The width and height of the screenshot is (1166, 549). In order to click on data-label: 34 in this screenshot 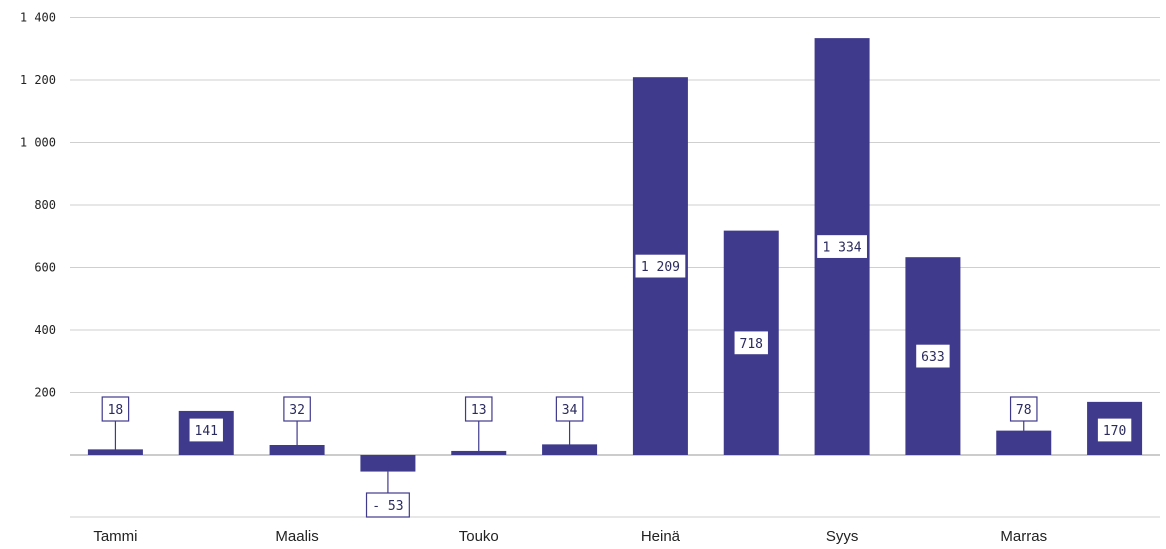, I will do `click(570, 410)`.